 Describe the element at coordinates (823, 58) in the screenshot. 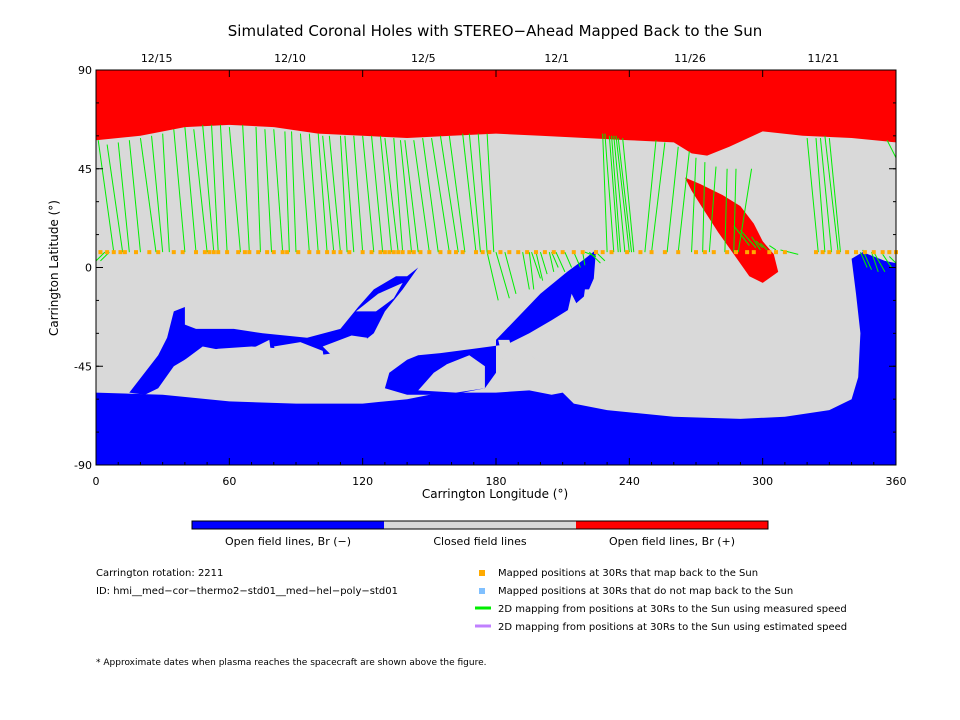

I see `date-tick-label: 11/21` at that location.